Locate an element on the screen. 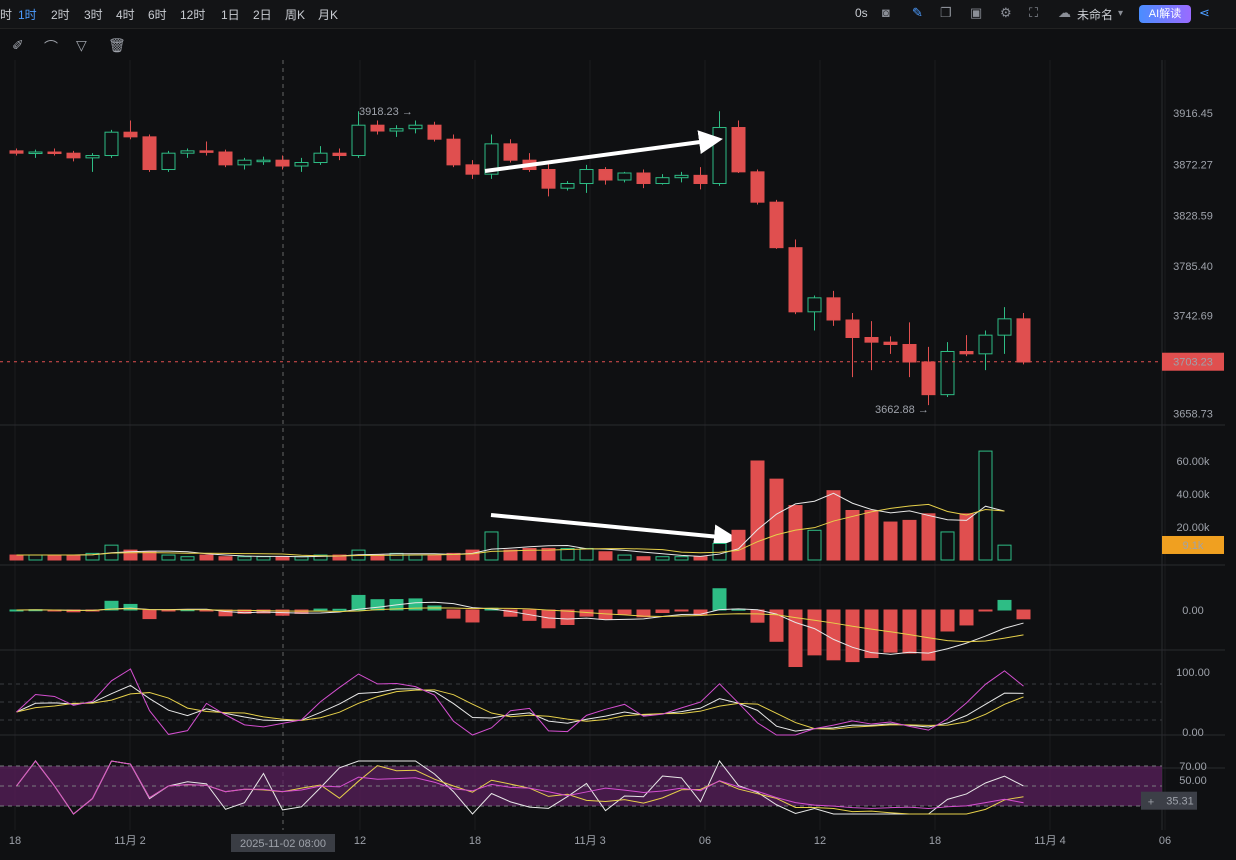 This screenshot has height=860, width=1236. copy-icon: ❐ is located at coordinates (946, 12).